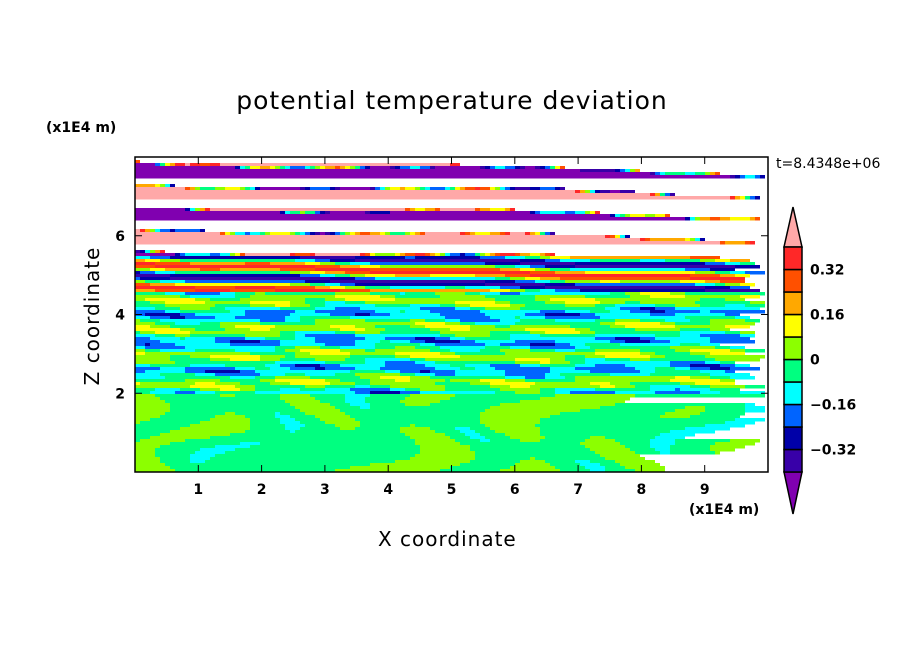  What do you see at coordinates (120, 237) in the screenshot?
I see `y-tick-label: 6` at bounding box center [120, 237].